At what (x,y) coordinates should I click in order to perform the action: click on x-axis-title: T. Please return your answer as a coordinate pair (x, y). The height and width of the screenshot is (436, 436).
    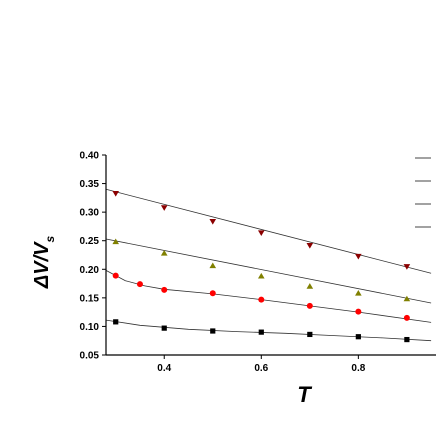
    Looking at the image, I should click on (304, 394).